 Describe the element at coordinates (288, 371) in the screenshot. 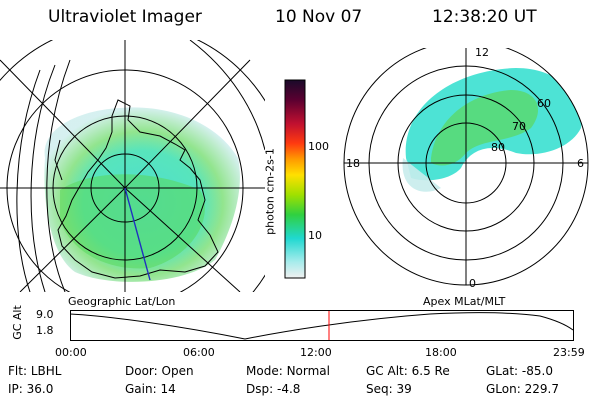

I see `mode-label: Mode: Normal` at that location.